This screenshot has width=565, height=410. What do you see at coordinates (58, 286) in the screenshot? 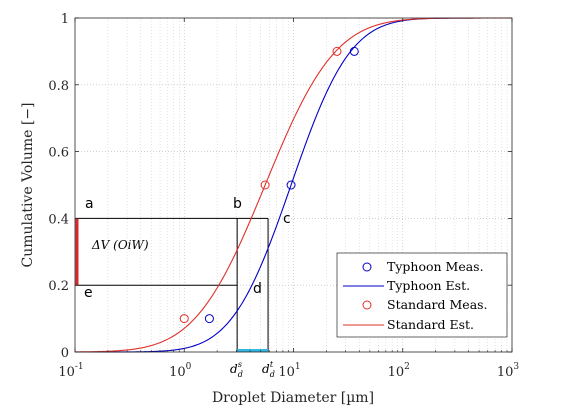
I see `y-tick-label: 0.2` at bounding box center [58, 286].